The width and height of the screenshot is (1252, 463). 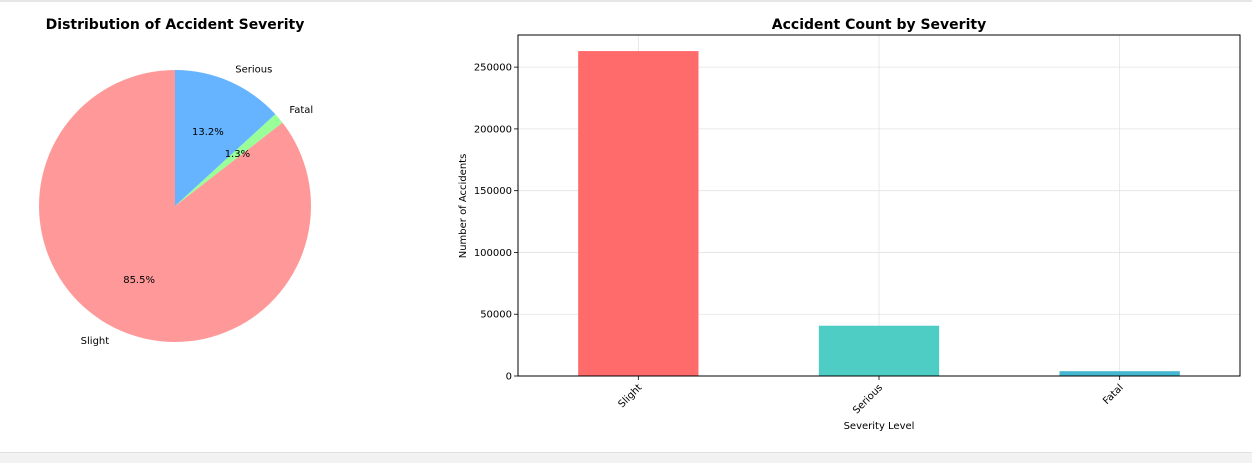 I want to click on x-tick-label-slight: Slight, so click(x=631, y=396).